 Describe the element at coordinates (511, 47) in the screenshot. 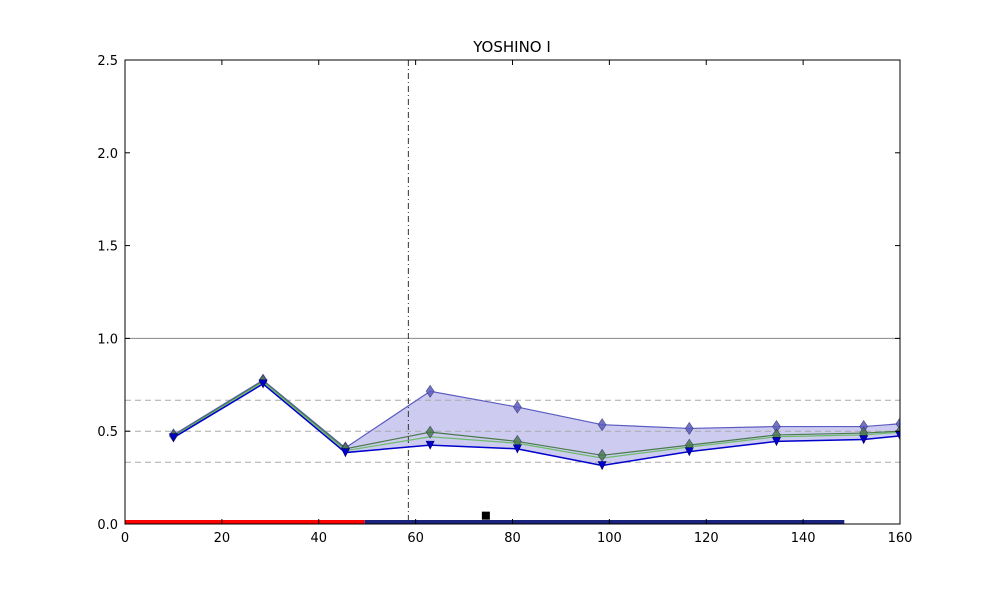

I see `chart-title: YOSHINO I` at that location.